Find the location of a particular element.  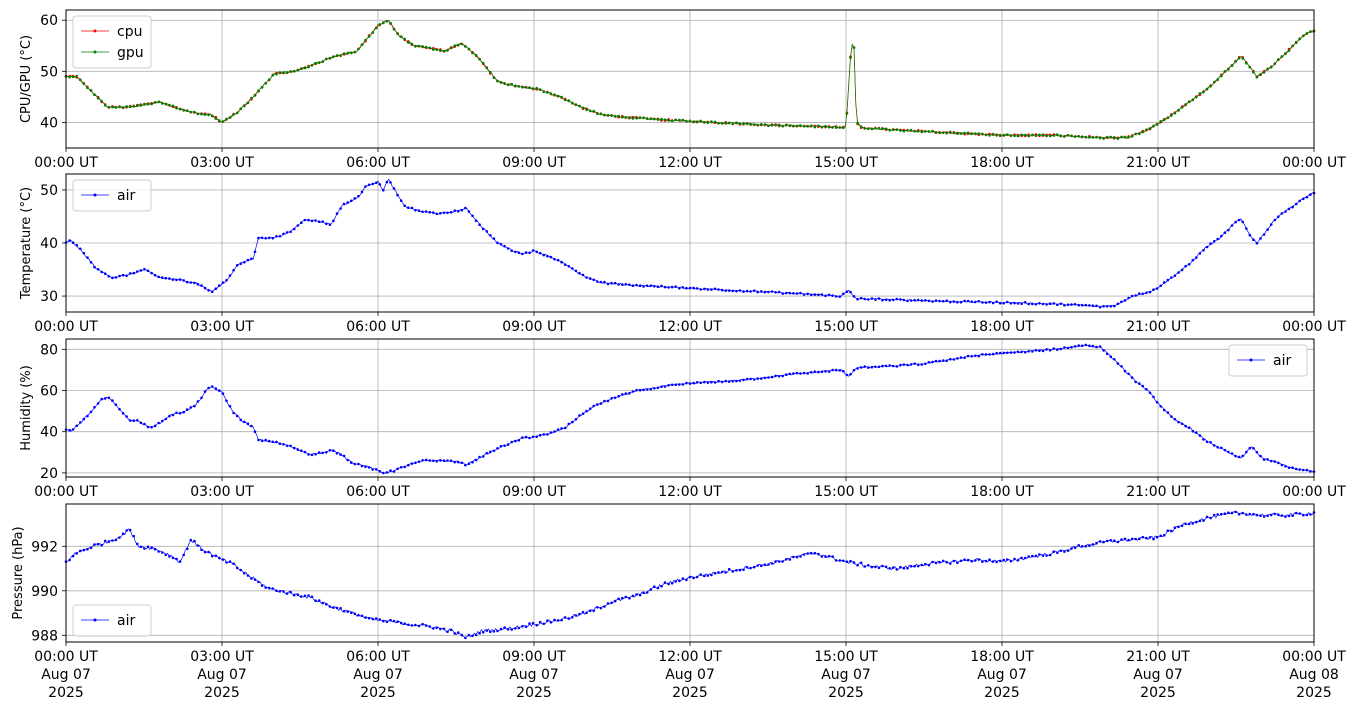

y-tick-label: 990 is located at coordinates (44, 592).